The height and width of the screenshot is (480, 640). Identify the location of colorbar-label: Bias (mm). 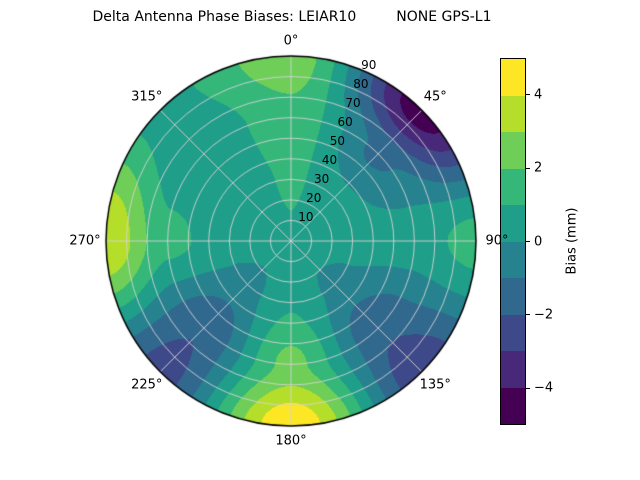
(572, 241).